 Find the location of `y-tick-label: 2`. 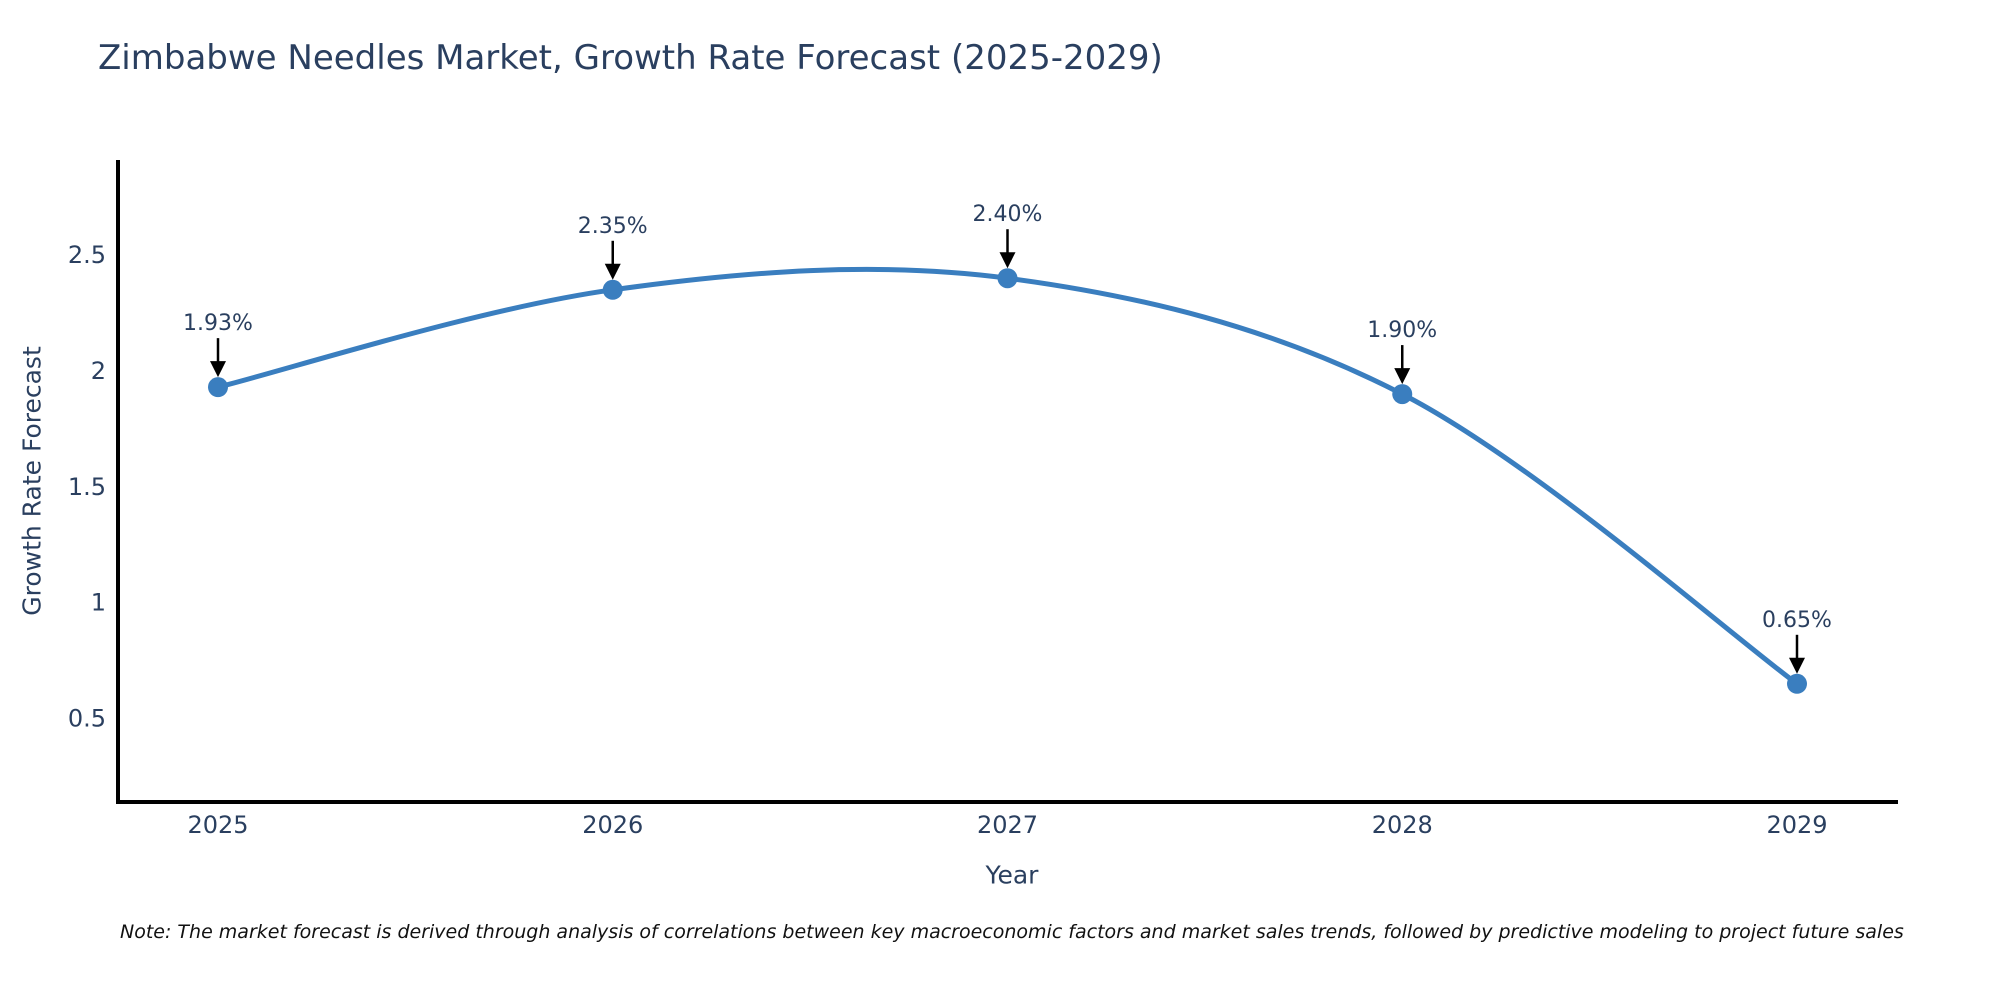

y-tick-label: 2 is located at coordinates (98, 371).